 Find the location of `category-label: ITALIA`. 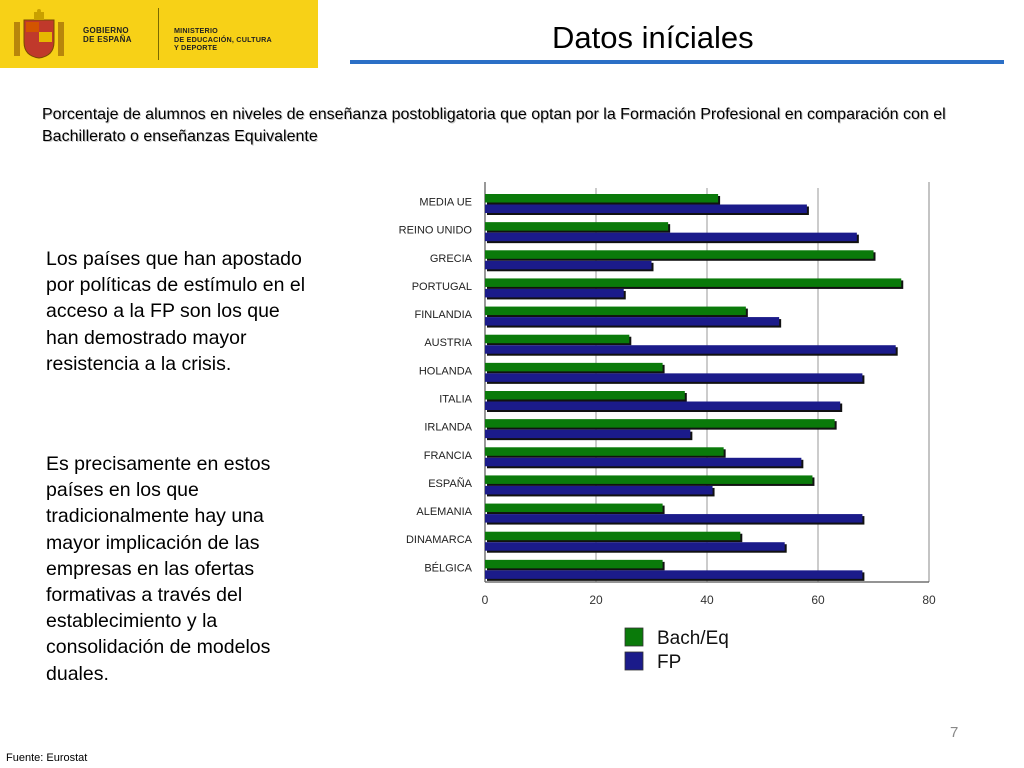

category-label: ITALIA is located at coordinates (455, 400).